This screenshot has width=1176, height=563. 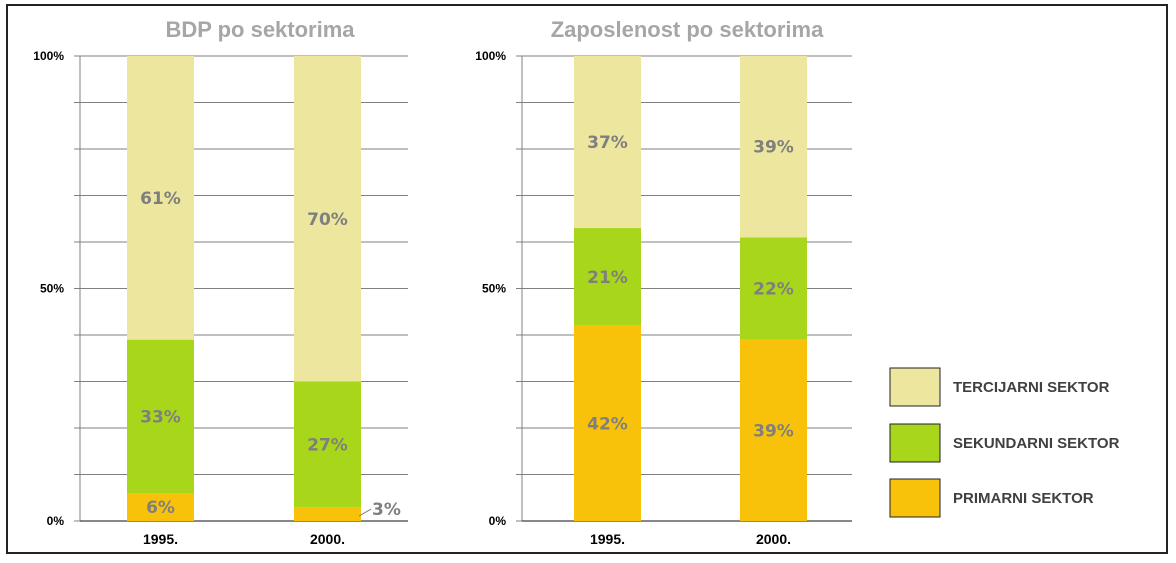 What do you see at coordinates (386, 510) in the screenshot?
I see `data-label: 3%` at bounding box center [386, 510].